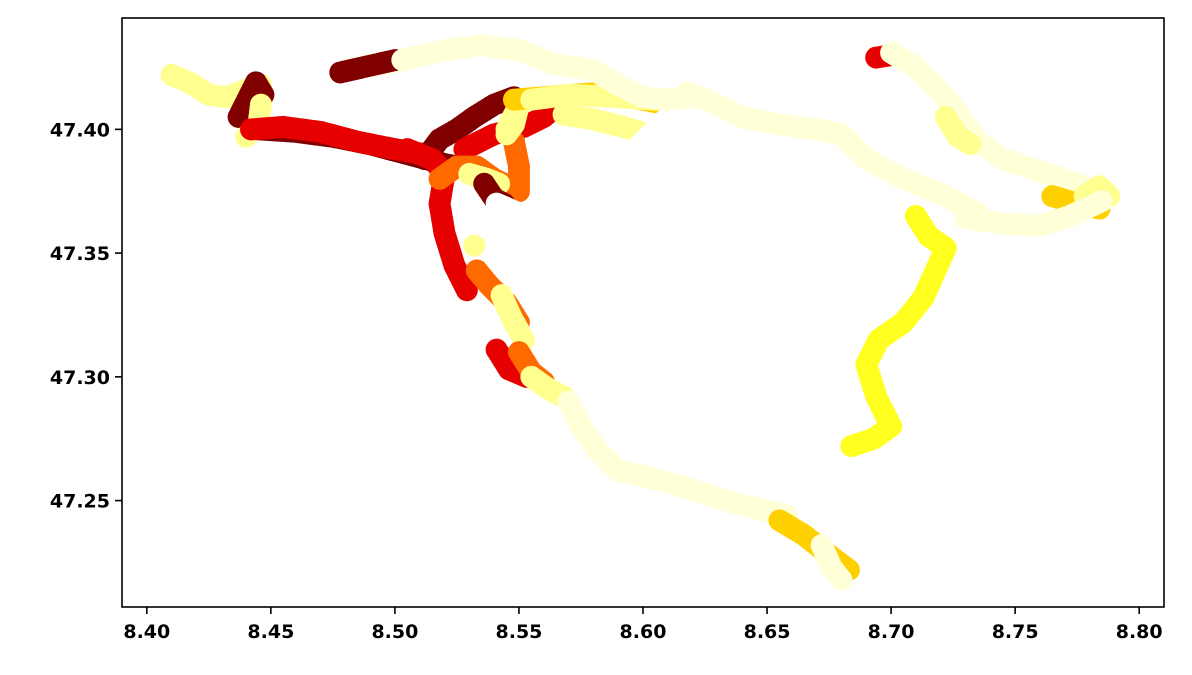  Describe the element at coordinates (1015, 632) in the screenshot. I see `x-tick-label: 8.75` at that location.